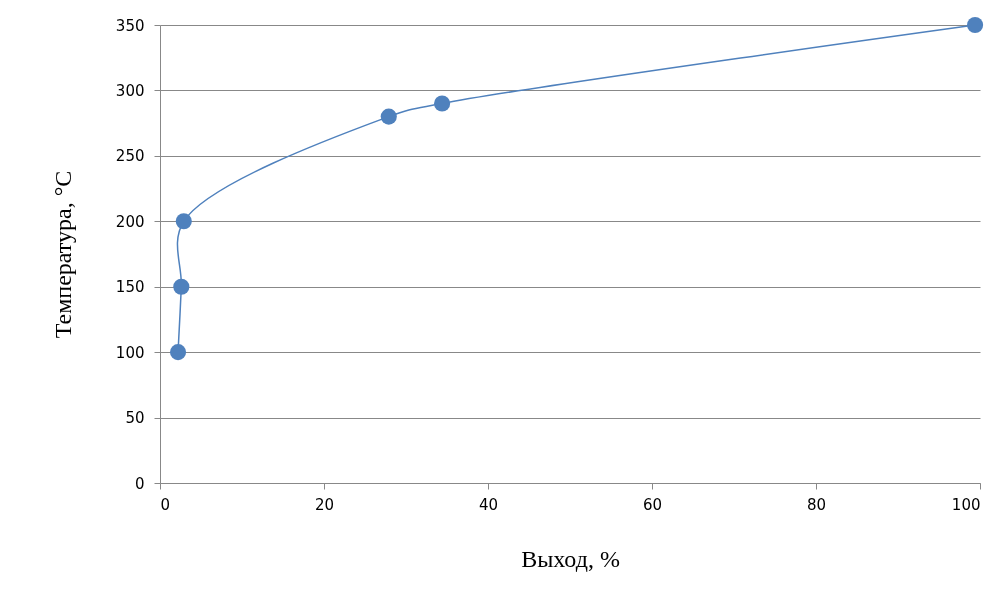 The height and width of the screenshot is (601, 1003). Describe the element at coordinates (816, 504) in the screenshot. I see `x-tick-label: 80` at that location.